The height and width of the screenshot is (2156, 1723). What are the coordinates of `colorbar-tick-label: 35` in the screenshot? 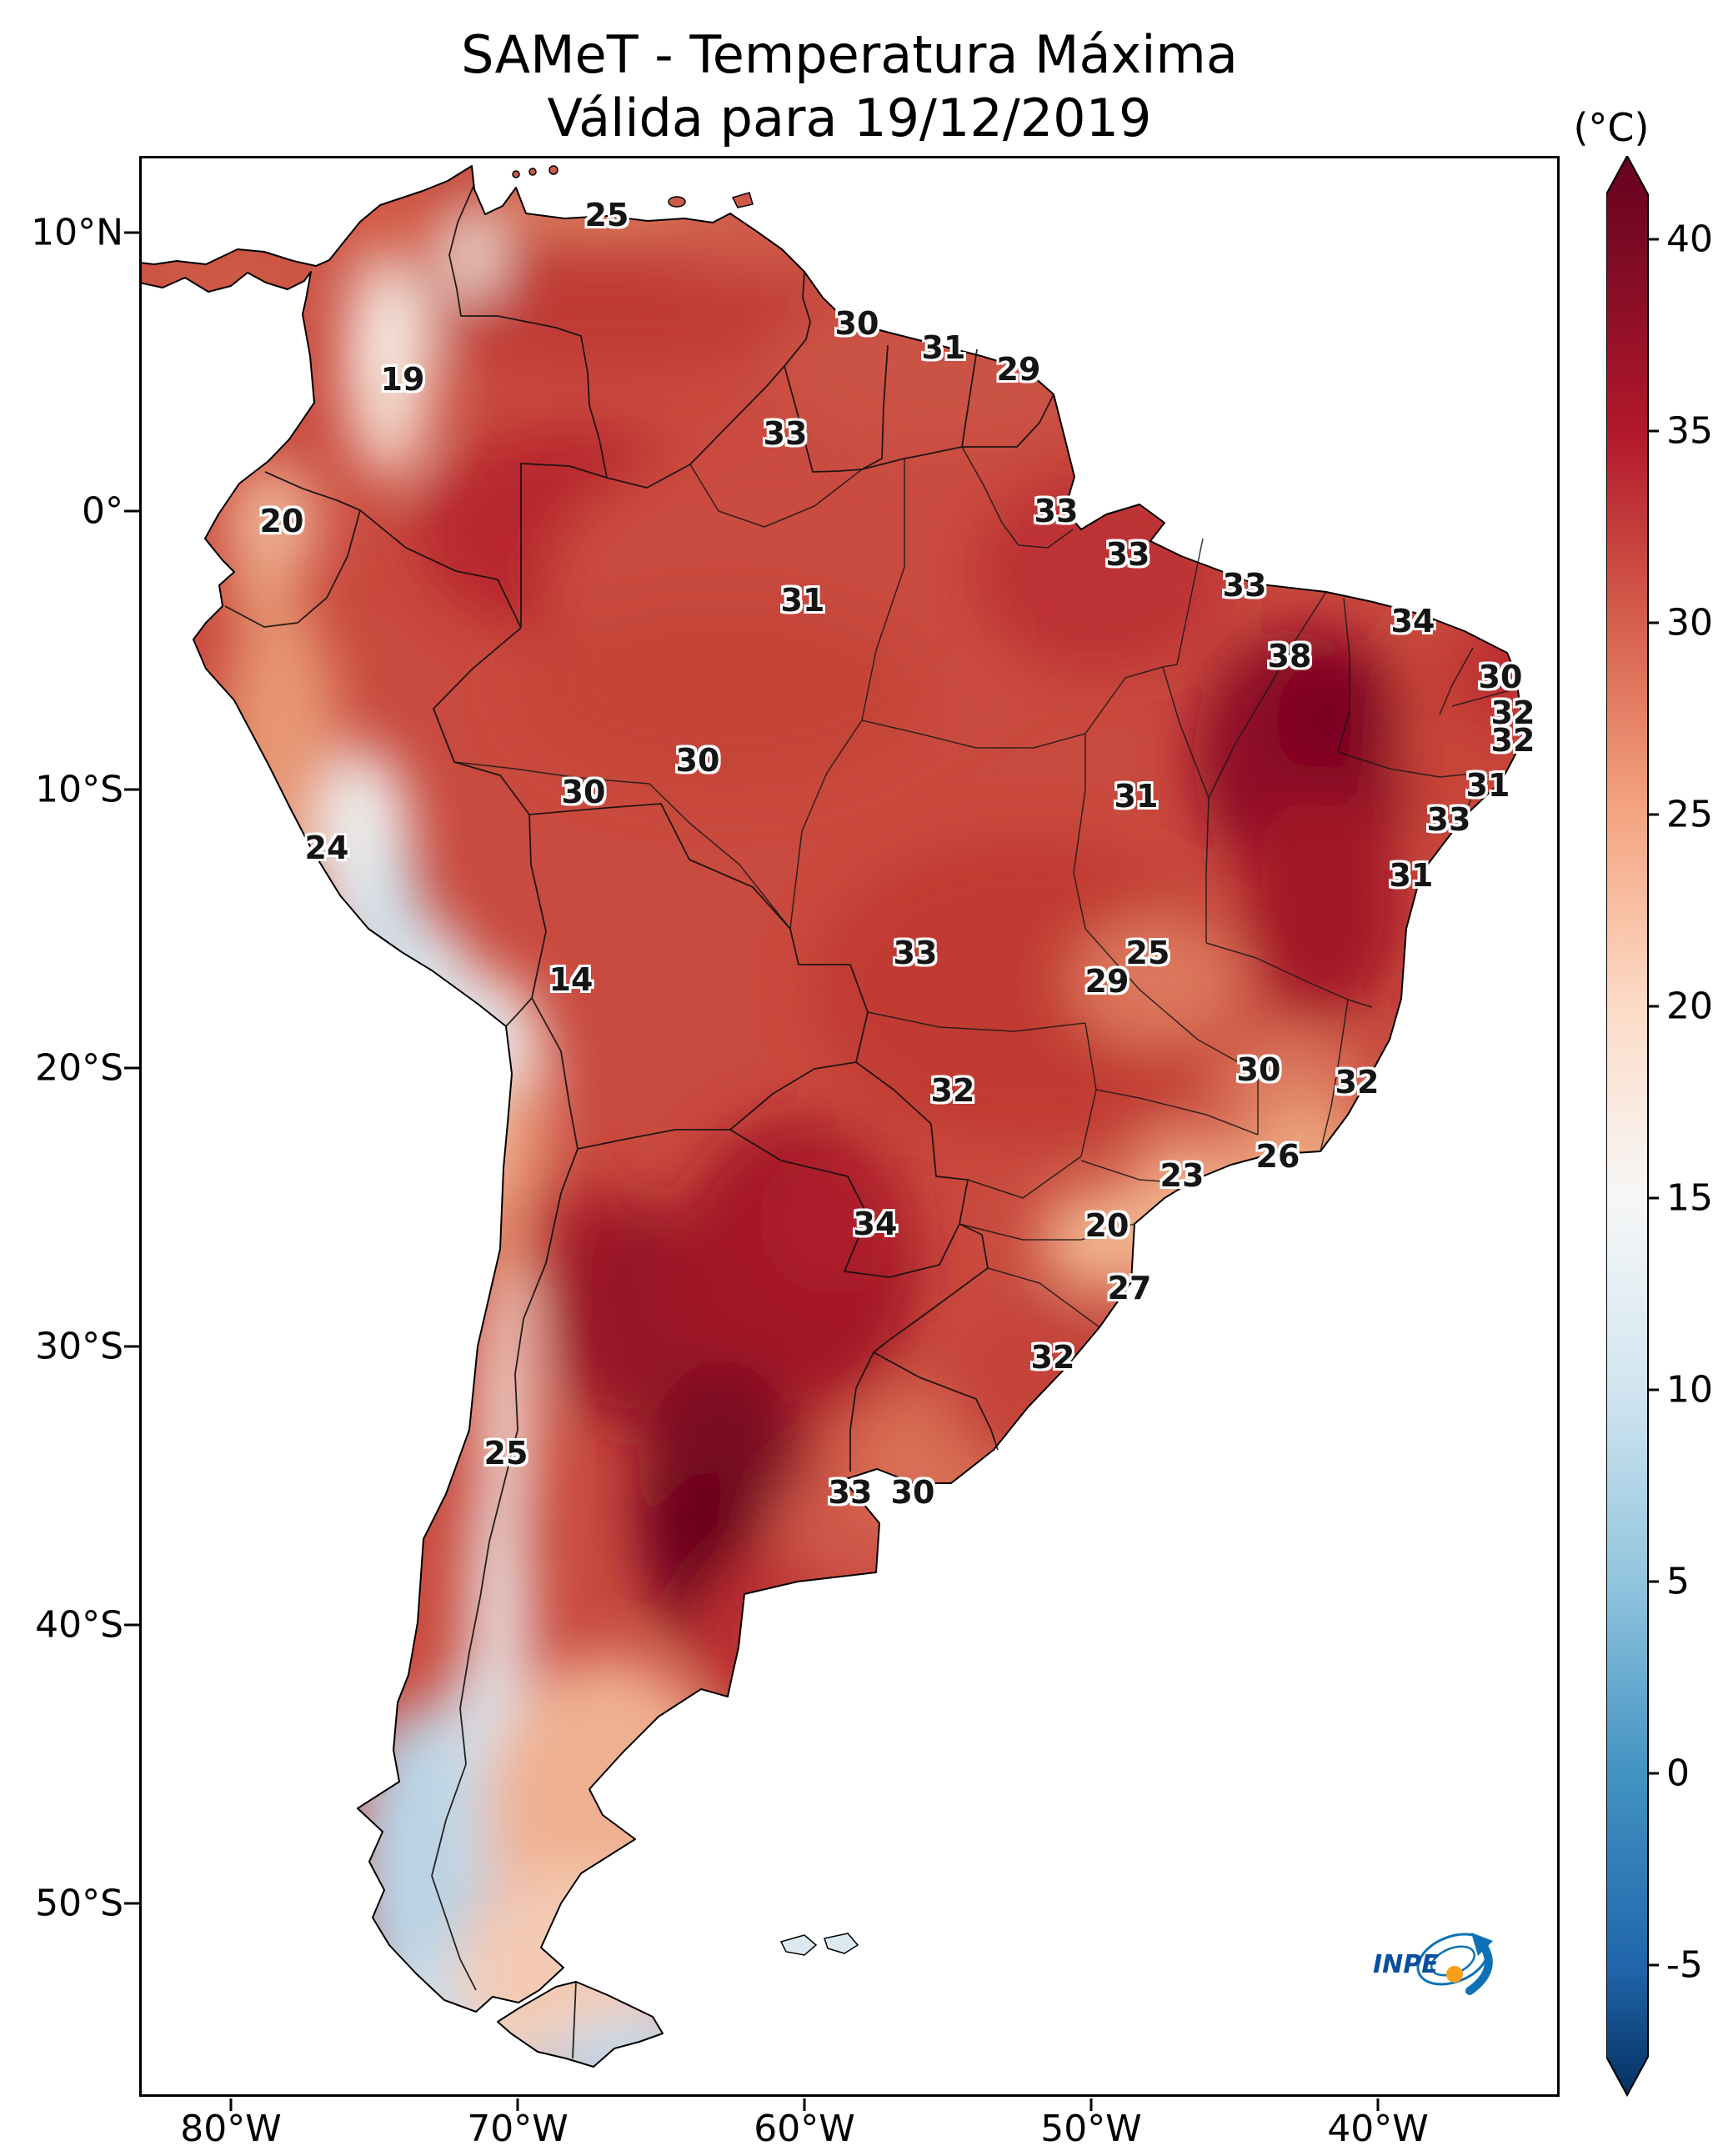 It's located at (1689, 431).